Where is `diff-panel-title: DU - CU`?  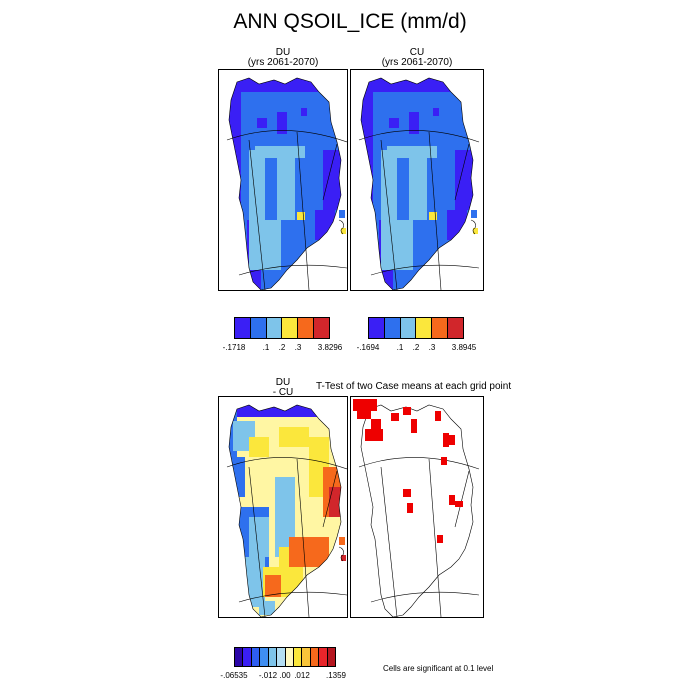 diff-panel-title: DU - CU is located at coordinates (283, 388).